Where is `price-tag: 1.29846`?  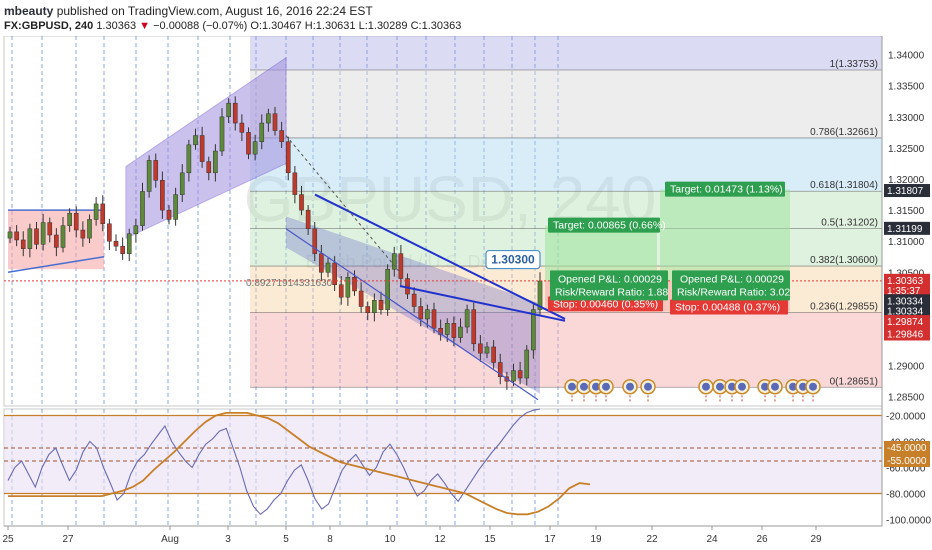
price-tag: 1.29846 is located at coordinates (905, 334).